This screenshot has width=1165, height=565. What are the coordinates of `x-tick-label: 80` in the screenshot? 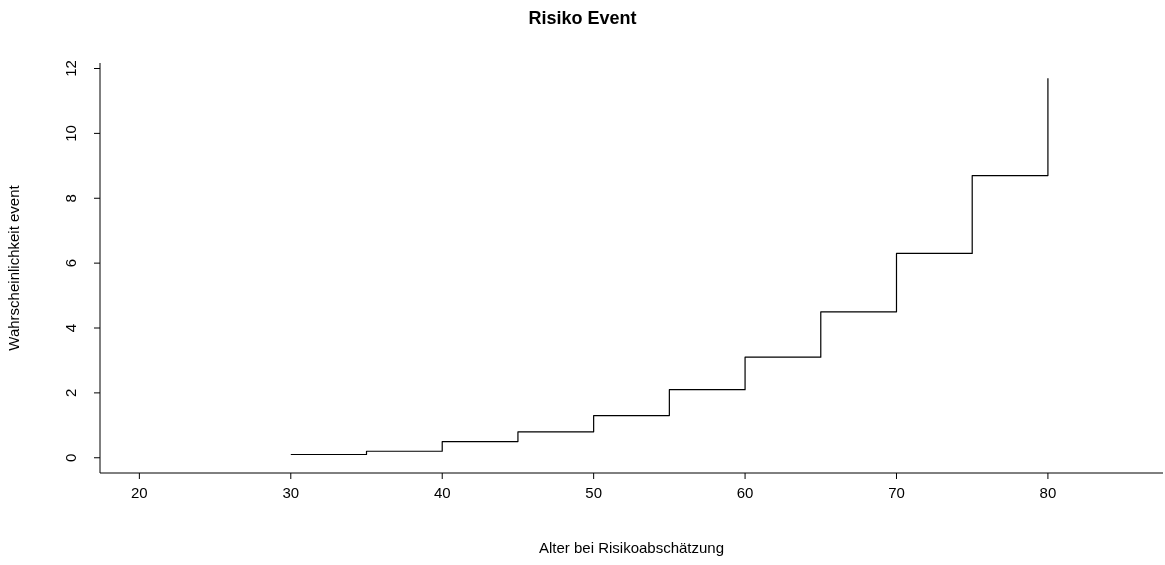 It's located at (1048, 492).